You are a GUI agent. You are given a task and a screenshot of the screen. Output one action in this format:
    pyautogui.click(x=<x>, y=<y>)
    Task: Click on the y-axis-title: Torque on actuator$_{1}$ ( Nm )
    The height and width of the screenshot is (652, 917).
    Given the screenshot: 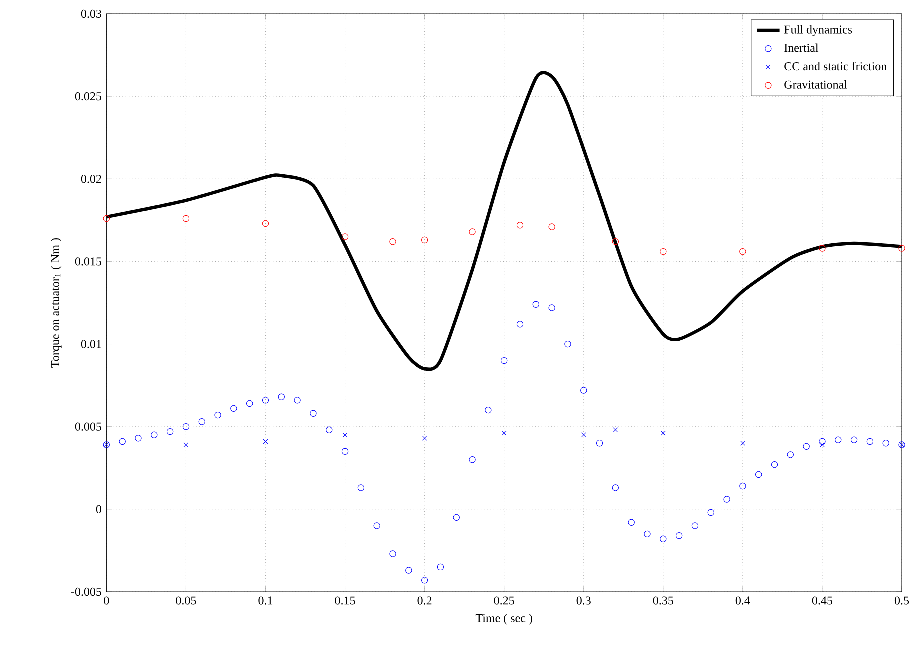 What is the action you would take?
    pyautogui.click(x=56, y=303)
    